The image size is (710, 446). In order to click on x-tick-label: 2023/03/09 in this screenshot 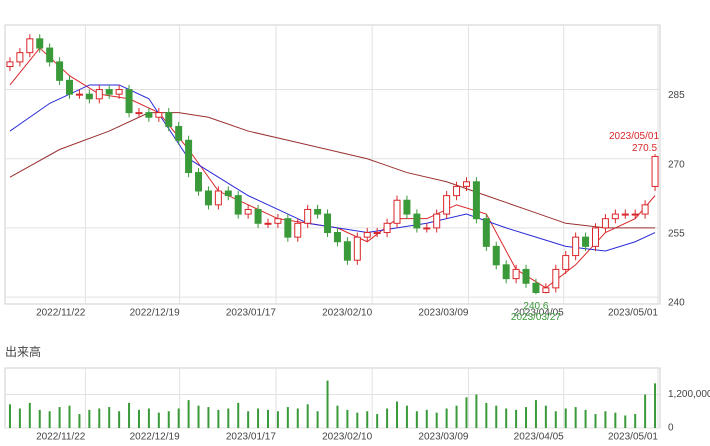, I will do `click(443, 313)`.